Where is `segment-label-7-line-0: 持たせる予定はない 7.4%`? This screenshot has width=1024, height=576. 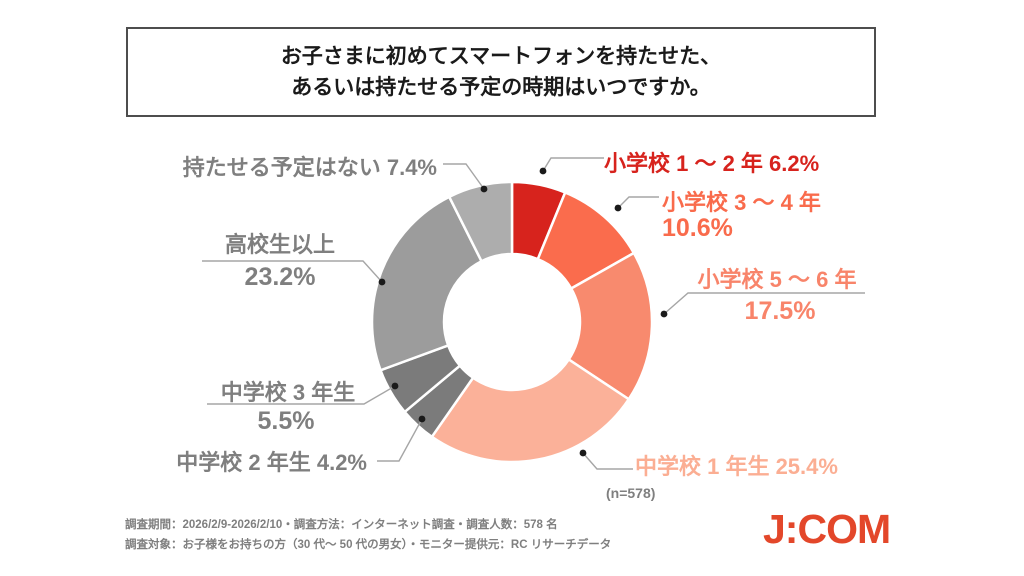
segment-label-7-line-0: 持たせる予定はない 7.4% is located at coordinates (309, 167).